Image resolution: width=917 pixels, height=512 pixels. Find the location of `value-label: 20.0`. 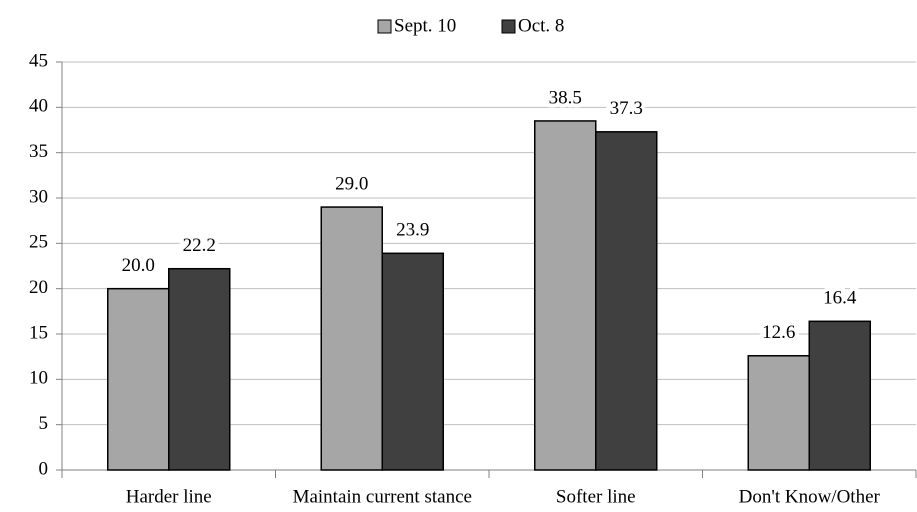

value-label: 20.0 is located at coordinates (138, 265).